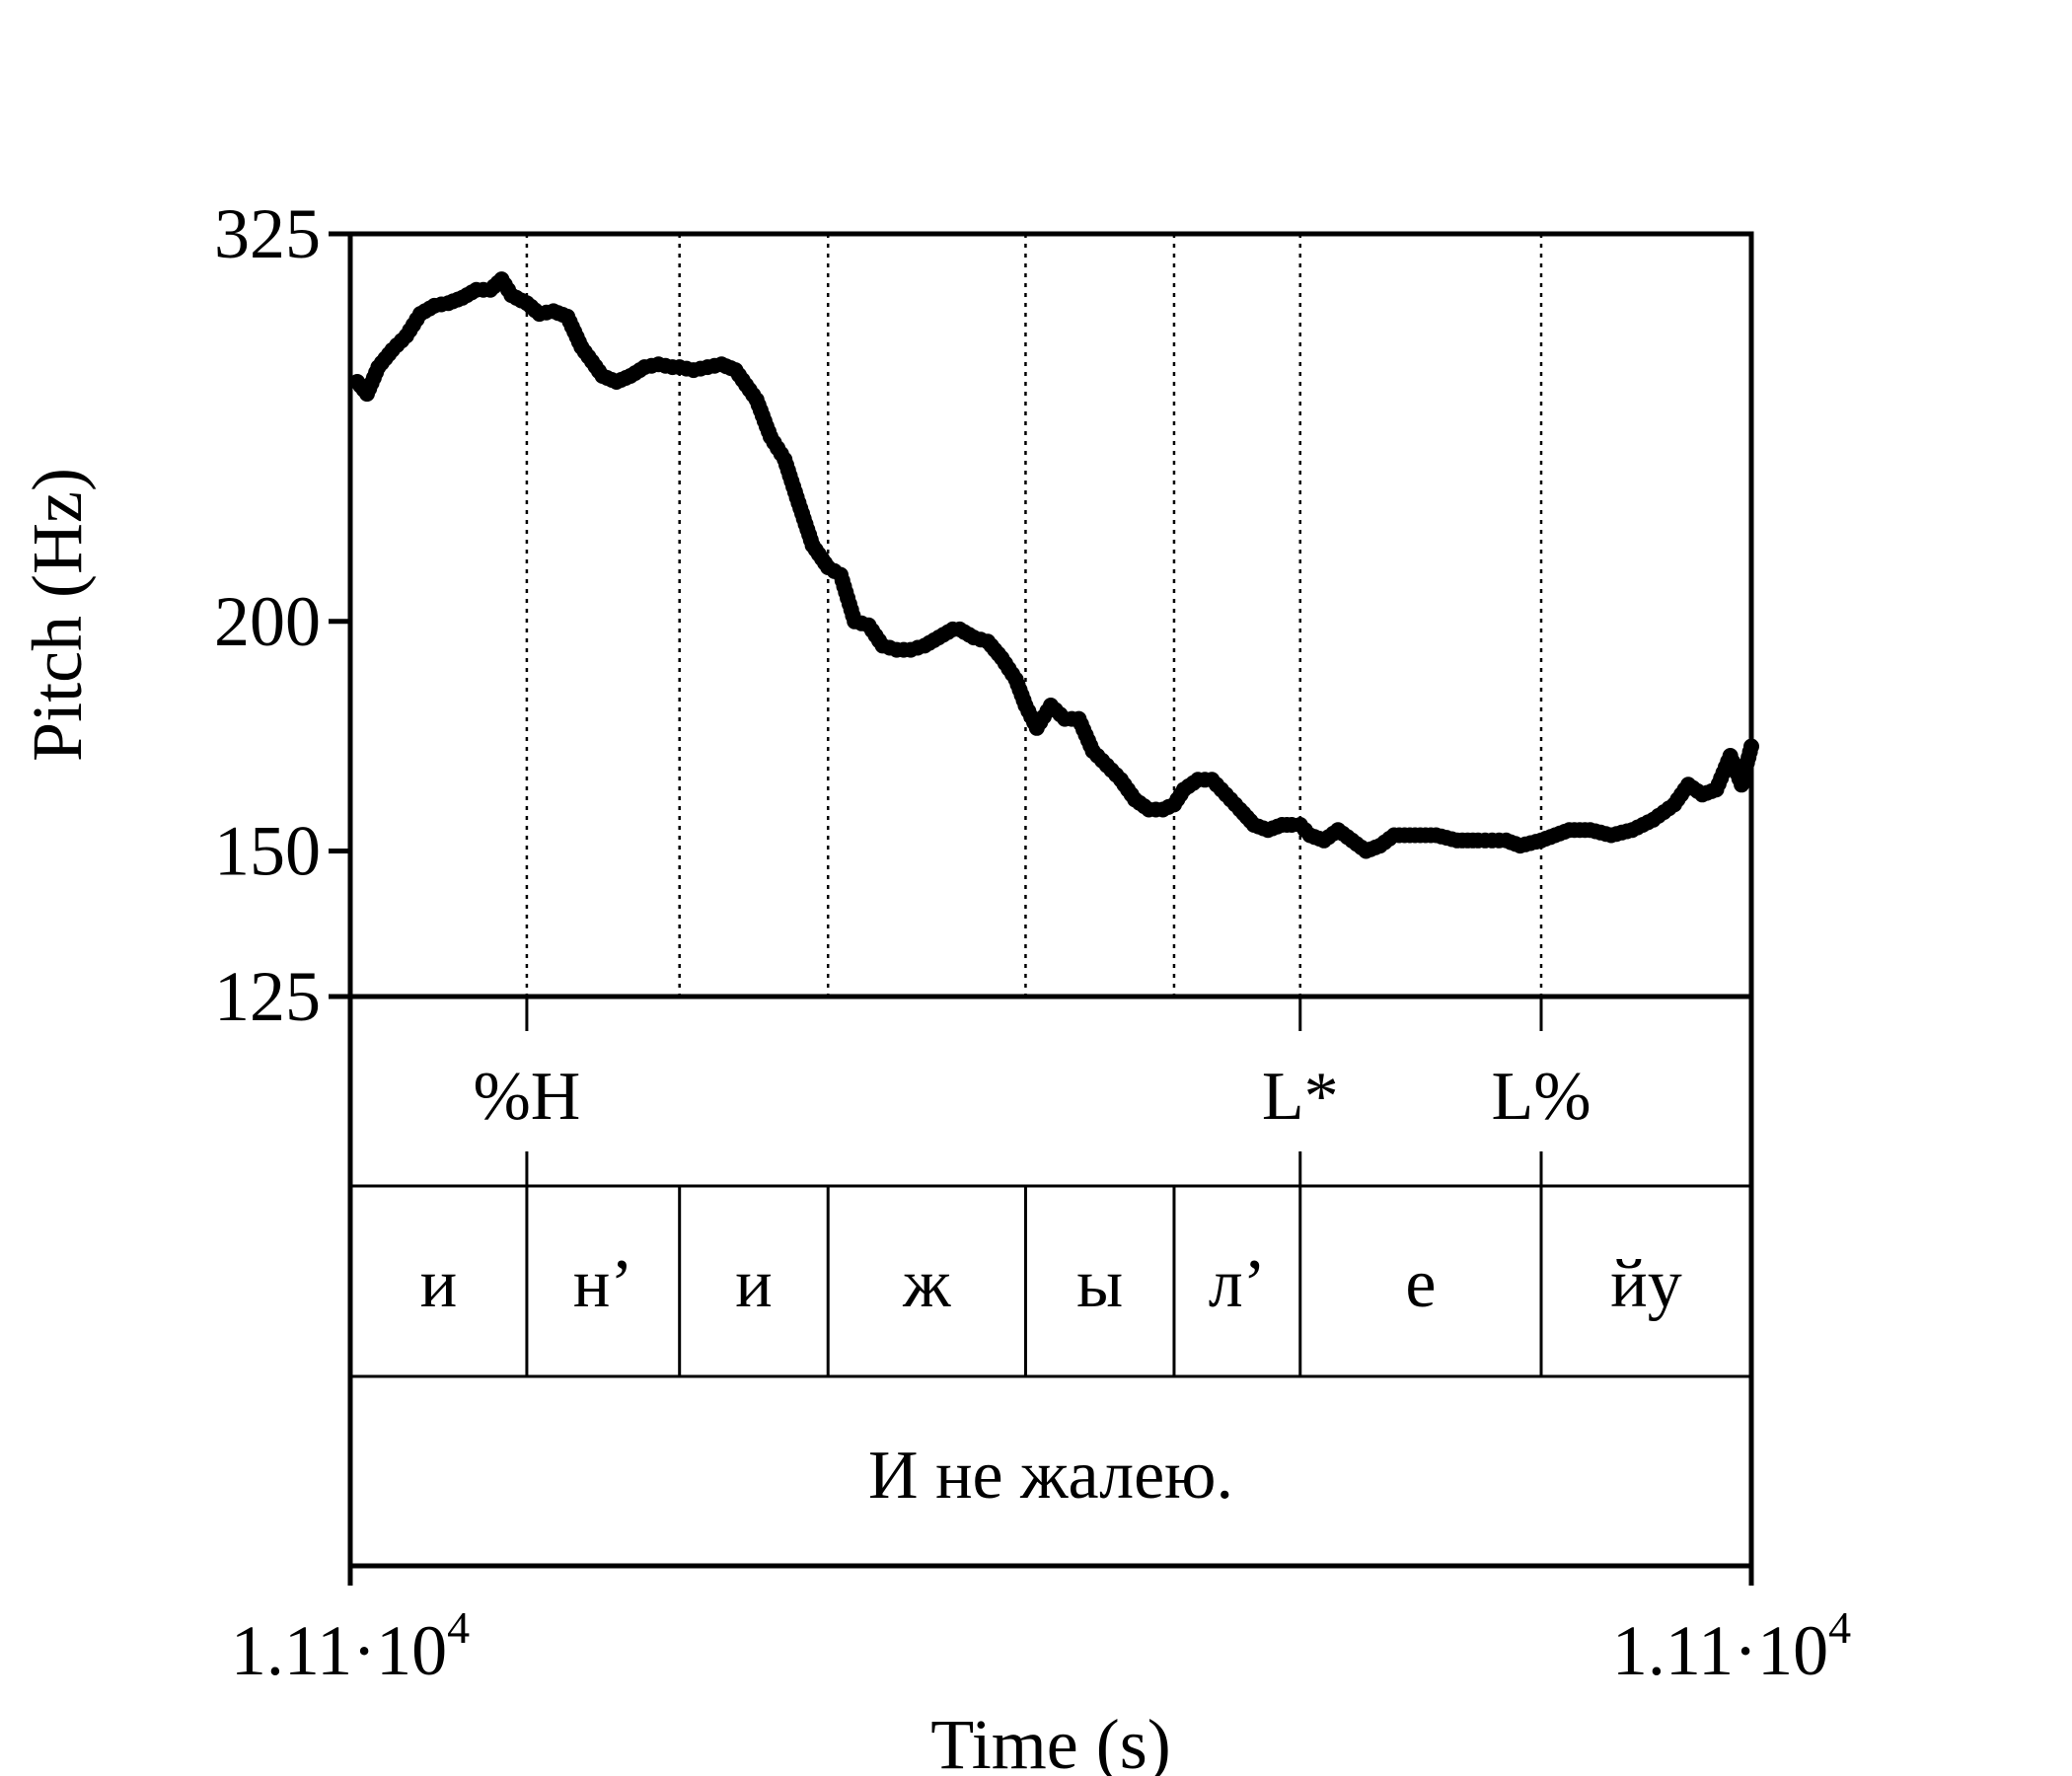  What do you see at coordinates (1751, 747) in the screenshot?
I see `pitch-point` at bounding box center [1751, 747].